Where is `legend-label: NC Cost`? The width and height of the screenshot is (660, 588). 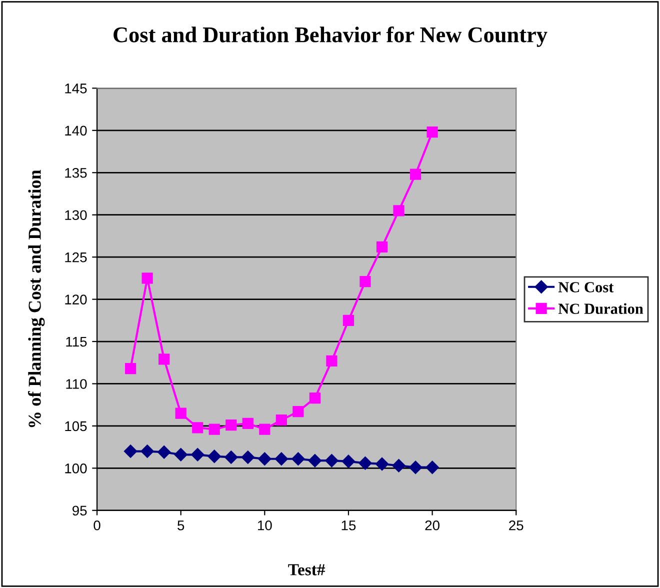
legend-label: NC Cost is located at coordinates (586, 287).